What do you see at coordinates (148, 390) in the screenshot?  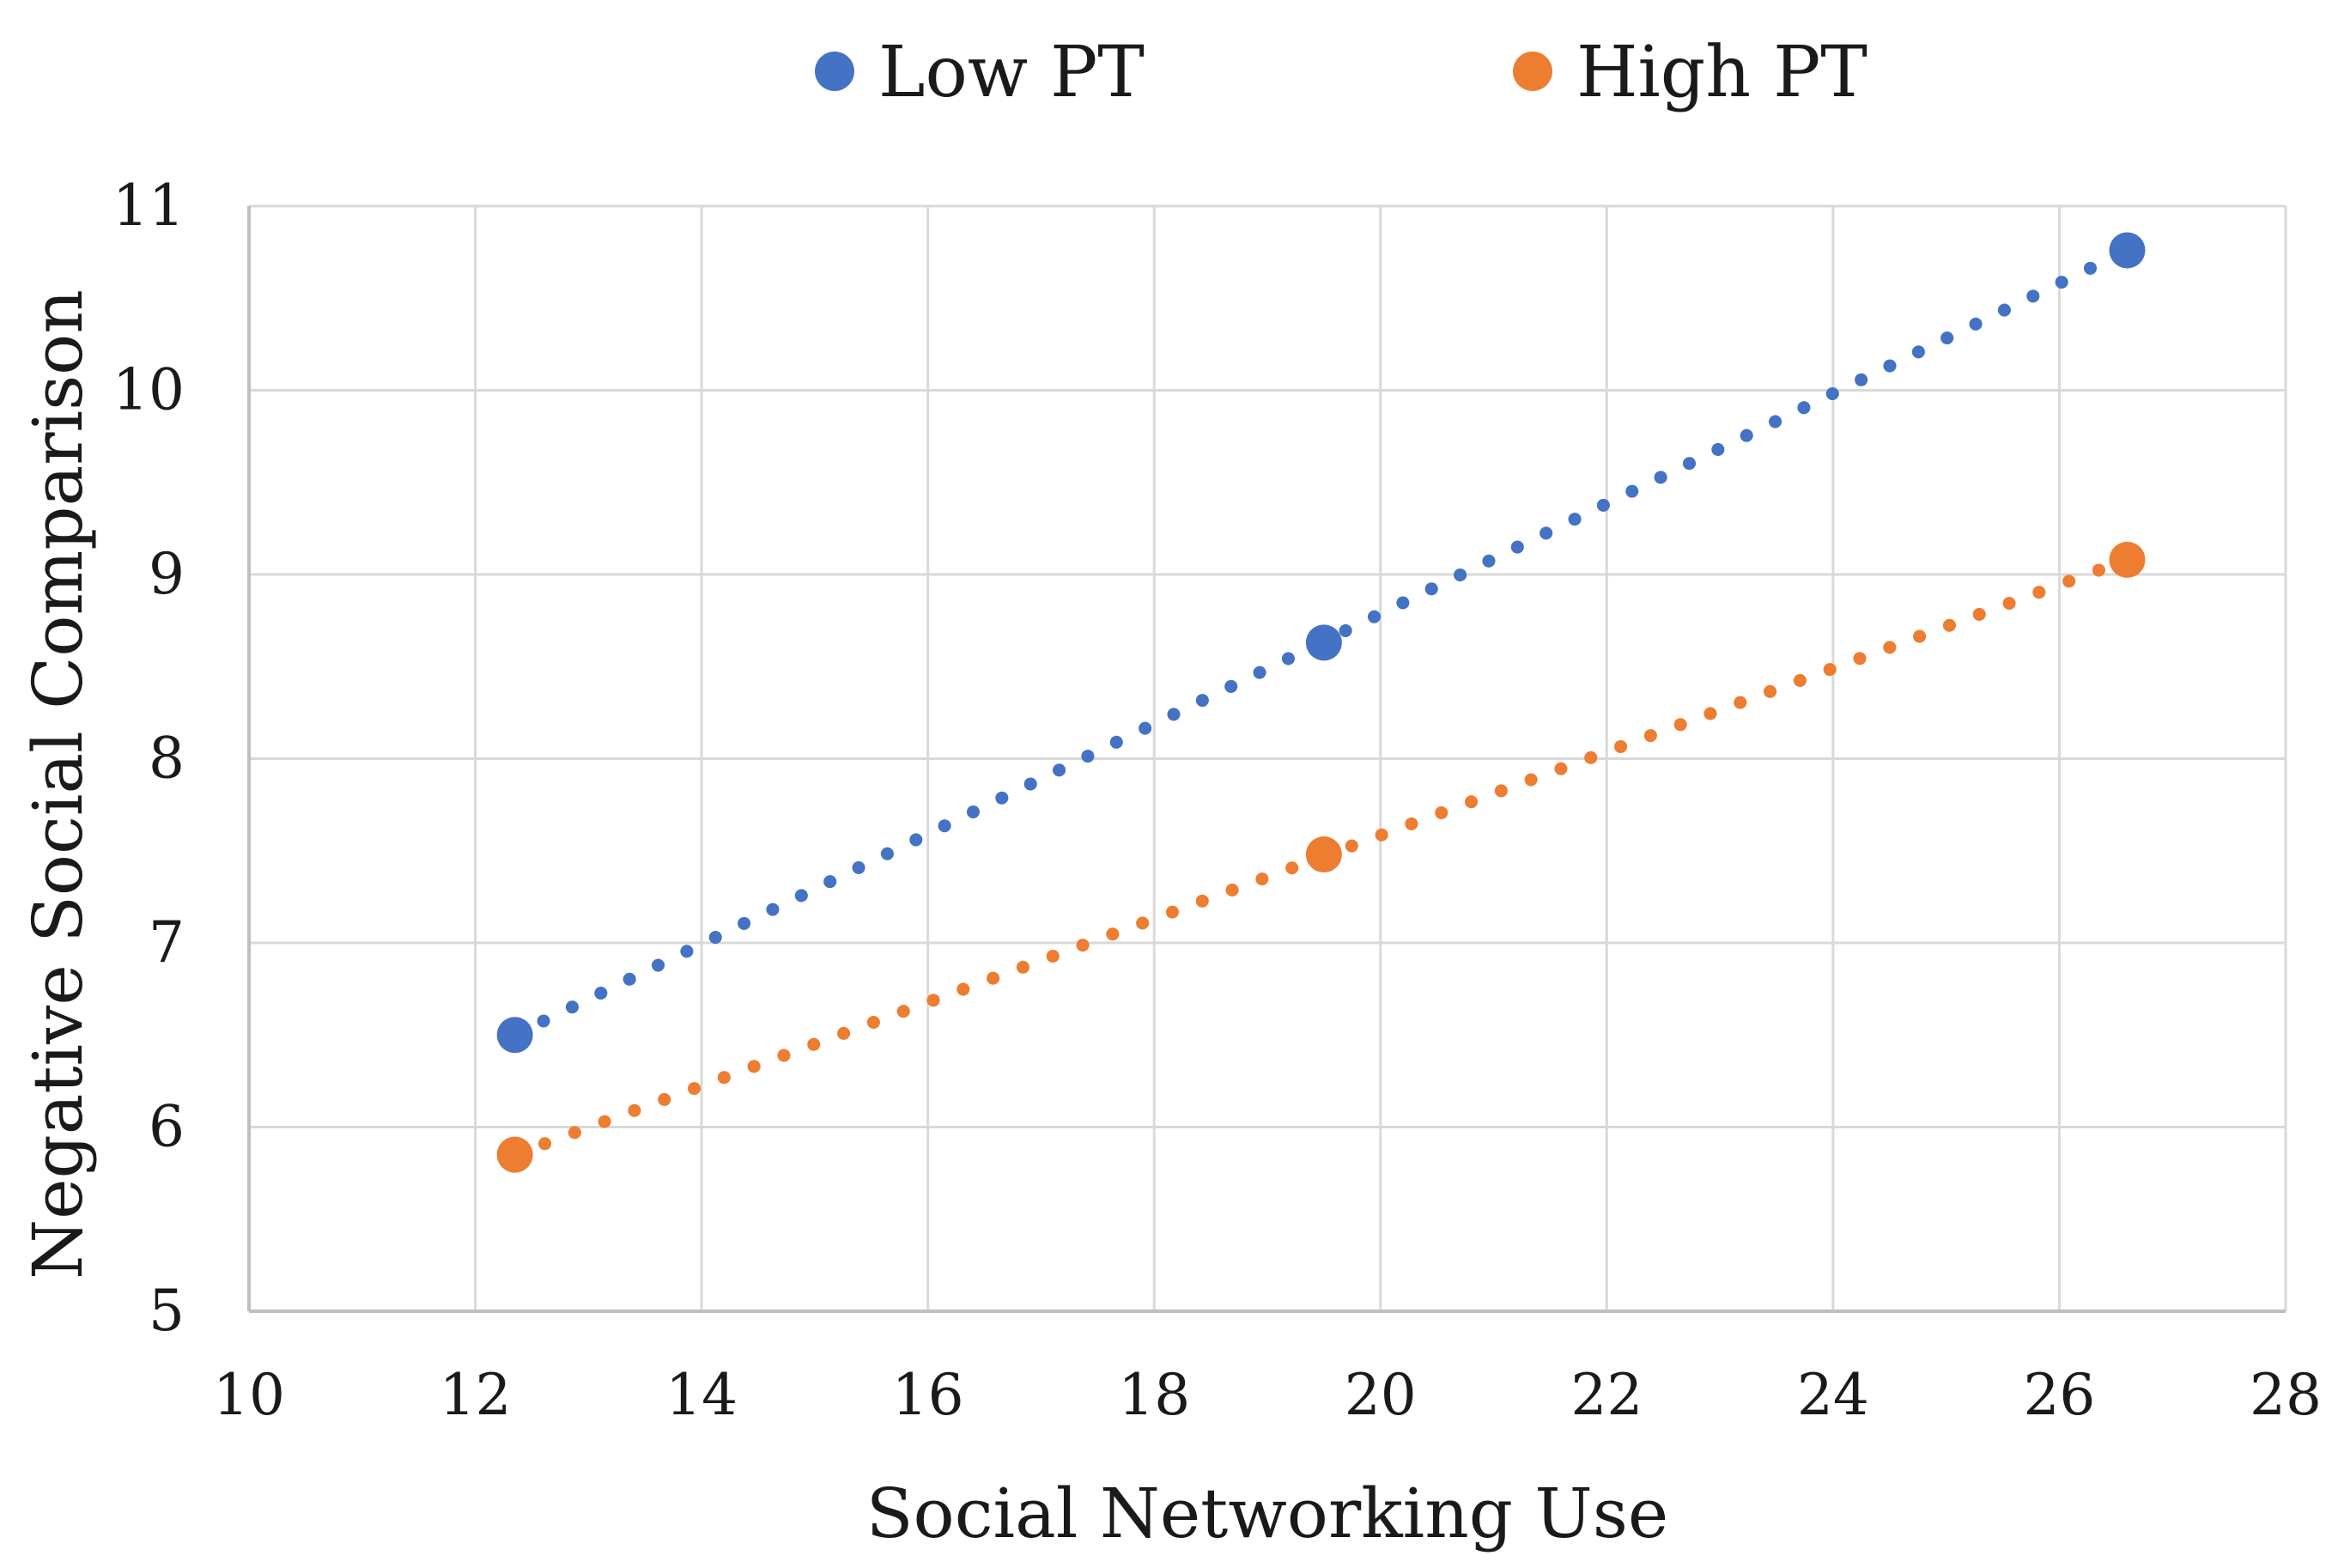 I see `y-tick-label-10: 10` at bounding box center [148, 390].